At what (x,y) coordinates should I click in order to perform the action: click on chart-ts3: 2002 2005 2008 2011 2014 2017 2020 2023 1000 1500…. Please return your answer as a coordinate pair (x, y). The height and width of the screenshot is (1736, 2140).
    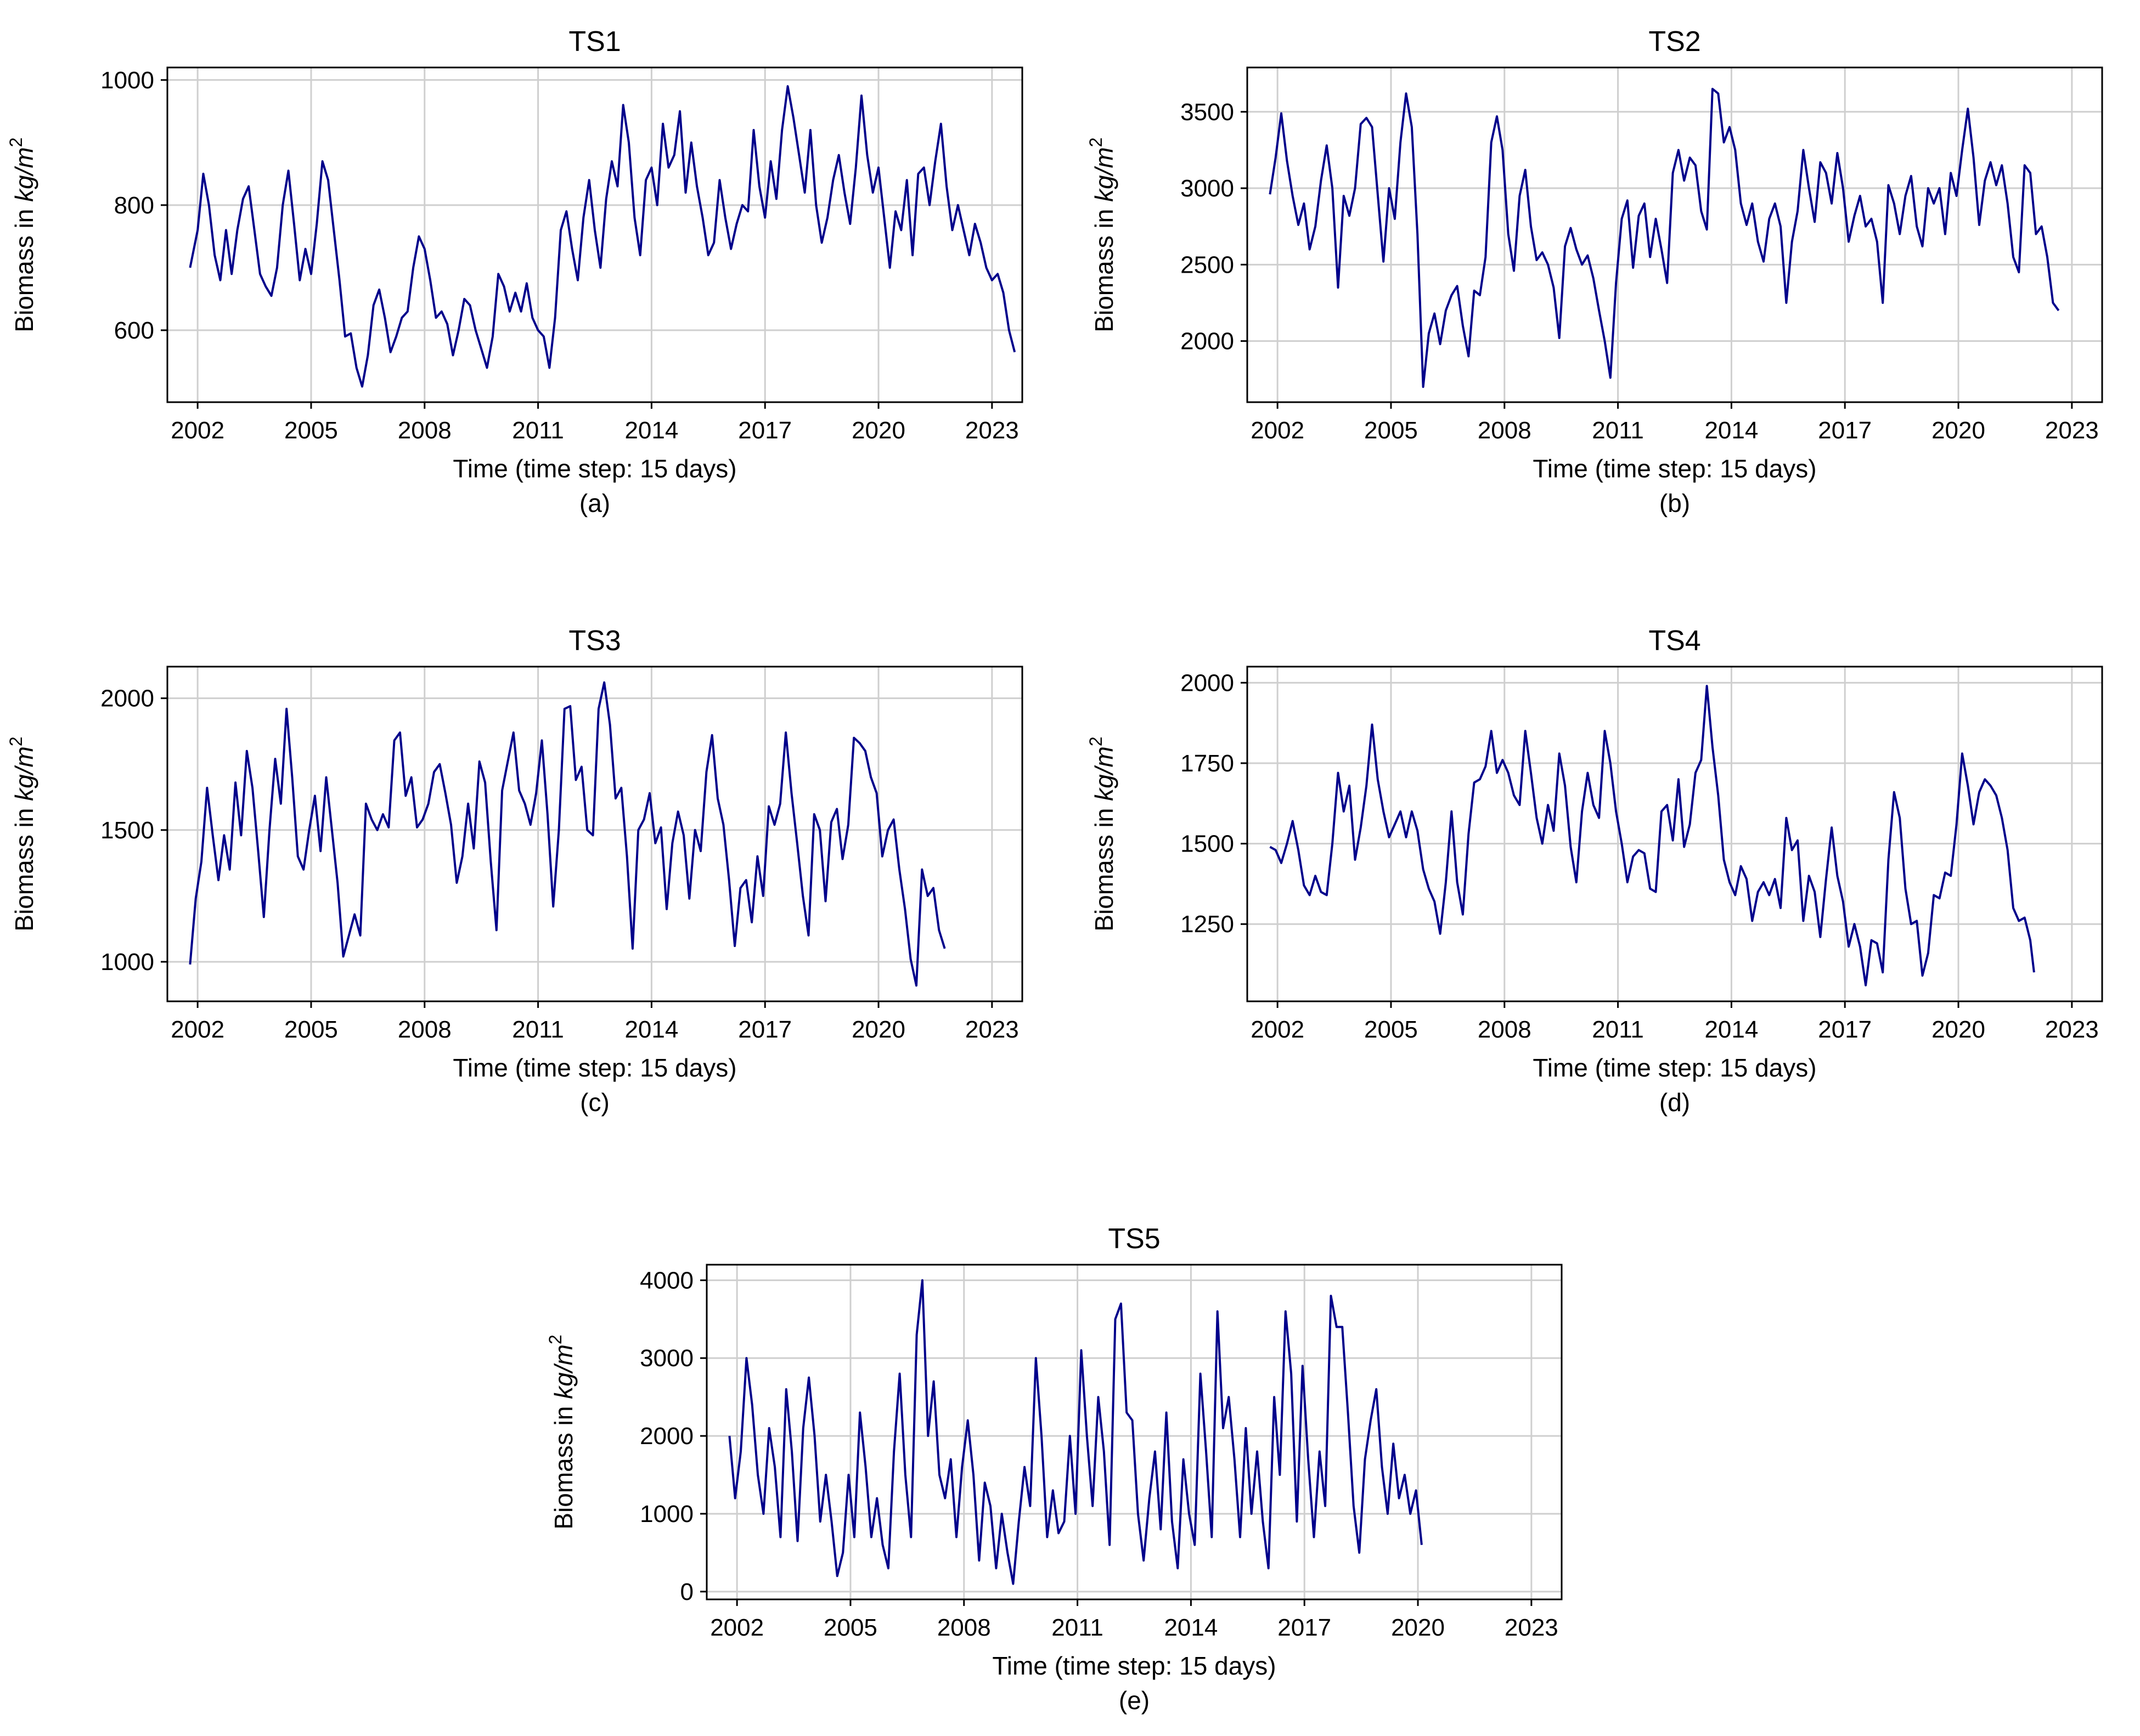
    Looking at the image, I should click on (514, 871).